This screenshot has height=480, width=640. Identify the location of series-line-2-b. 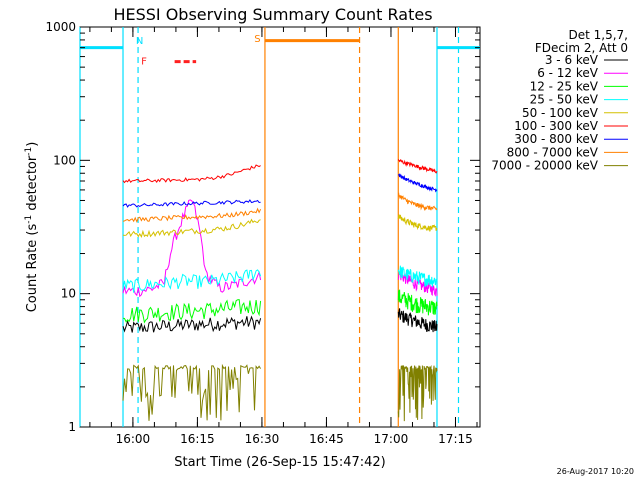
(417, 302).